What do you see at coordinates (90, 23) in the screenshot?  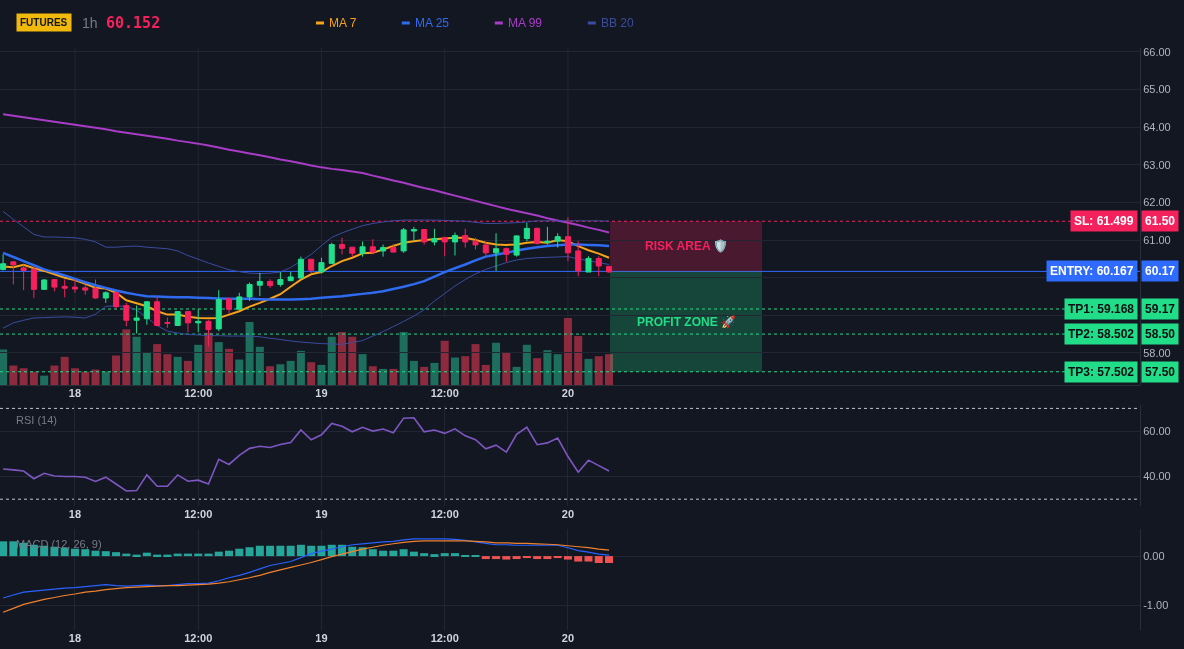 I see `chart-subtitle: 1h` at bounding box center [90, 23].